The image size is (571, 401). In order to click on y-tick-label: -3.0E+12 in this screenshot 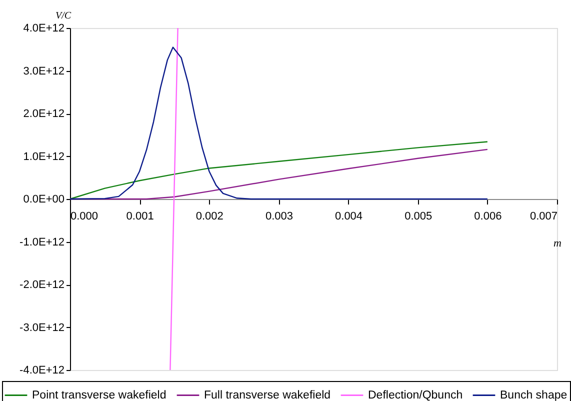, I will do `click(42, 328)`.